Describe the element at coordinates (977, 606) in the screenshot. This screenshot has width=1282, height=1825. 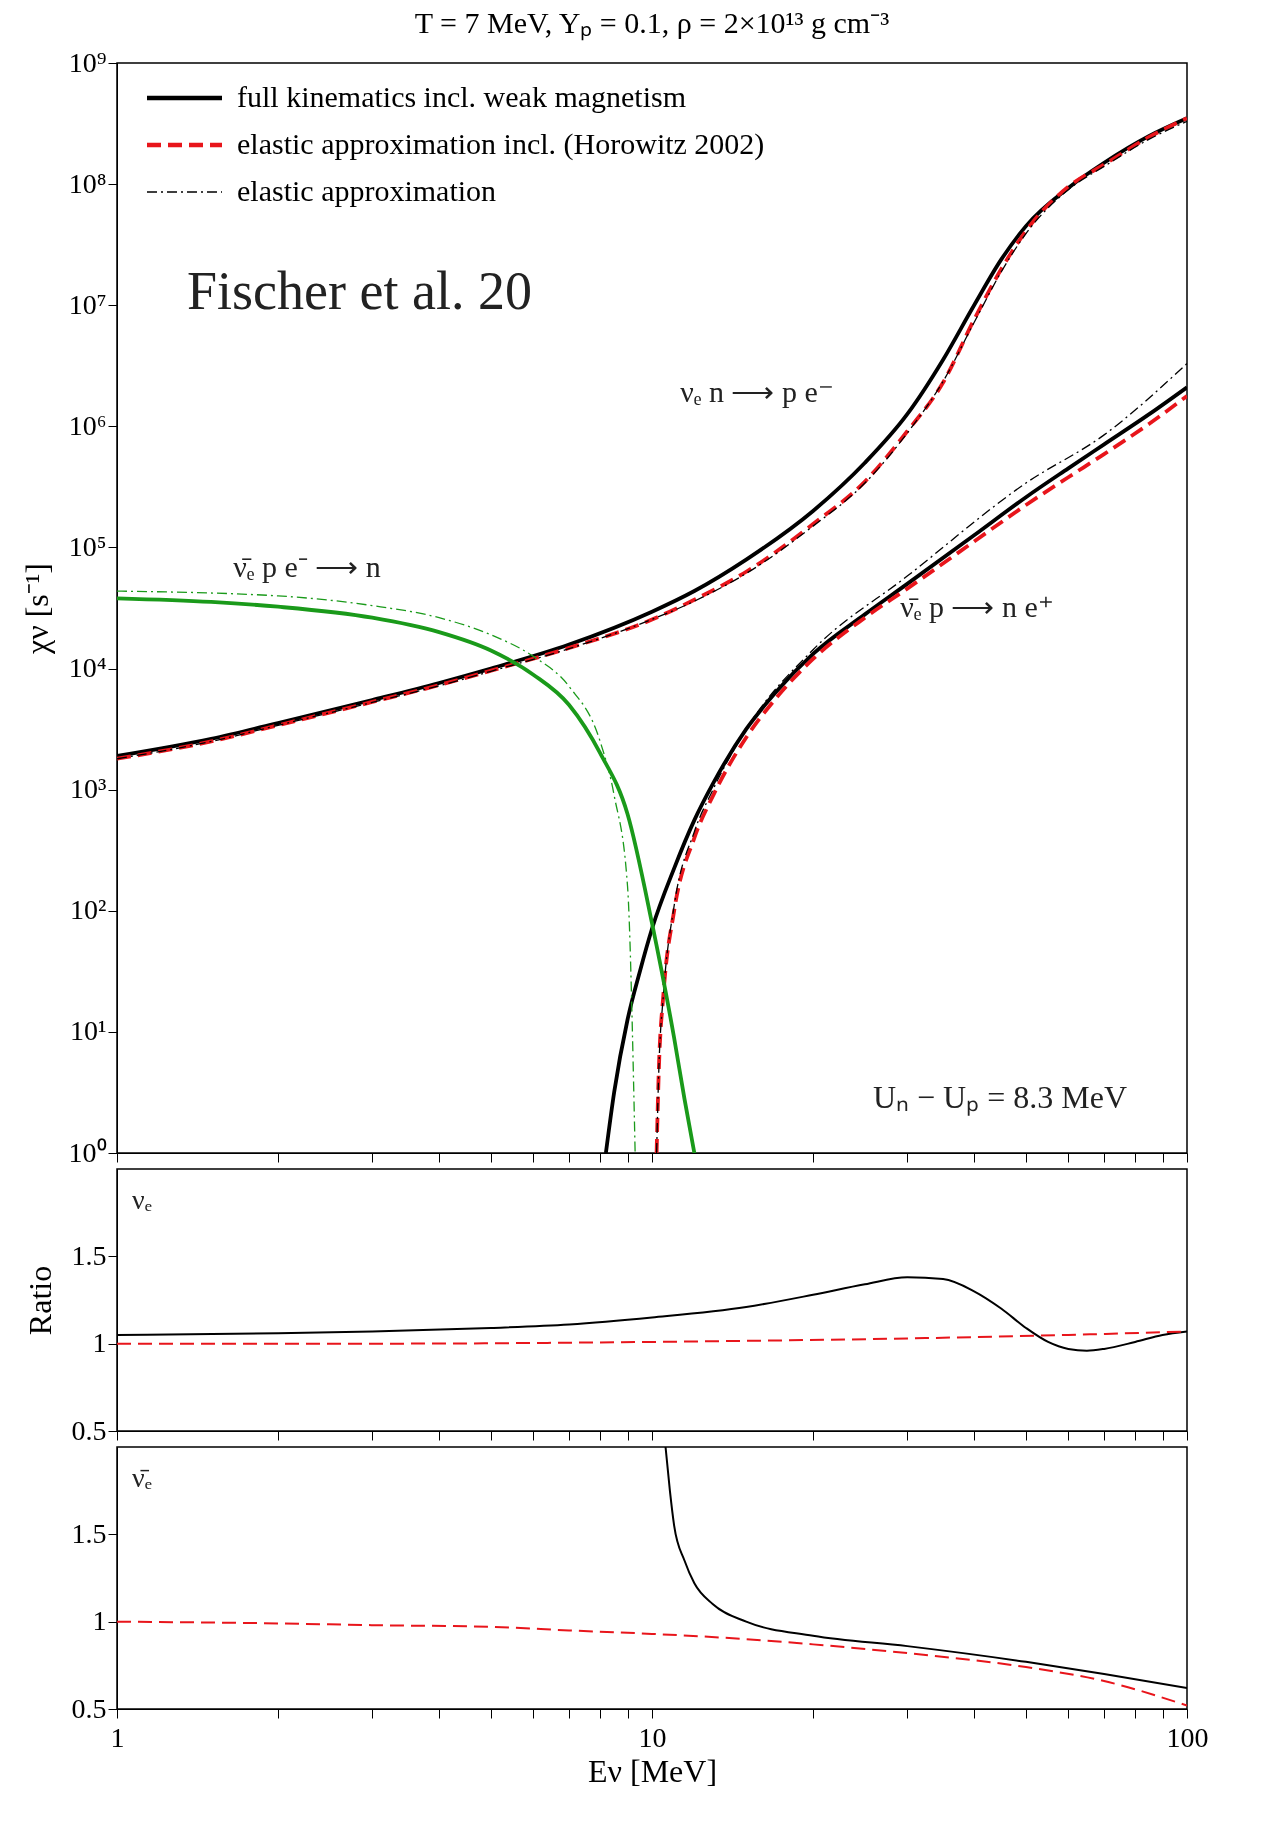
I see `annotation: ν̄ₑ p ⟶ n e⁺` at that location.